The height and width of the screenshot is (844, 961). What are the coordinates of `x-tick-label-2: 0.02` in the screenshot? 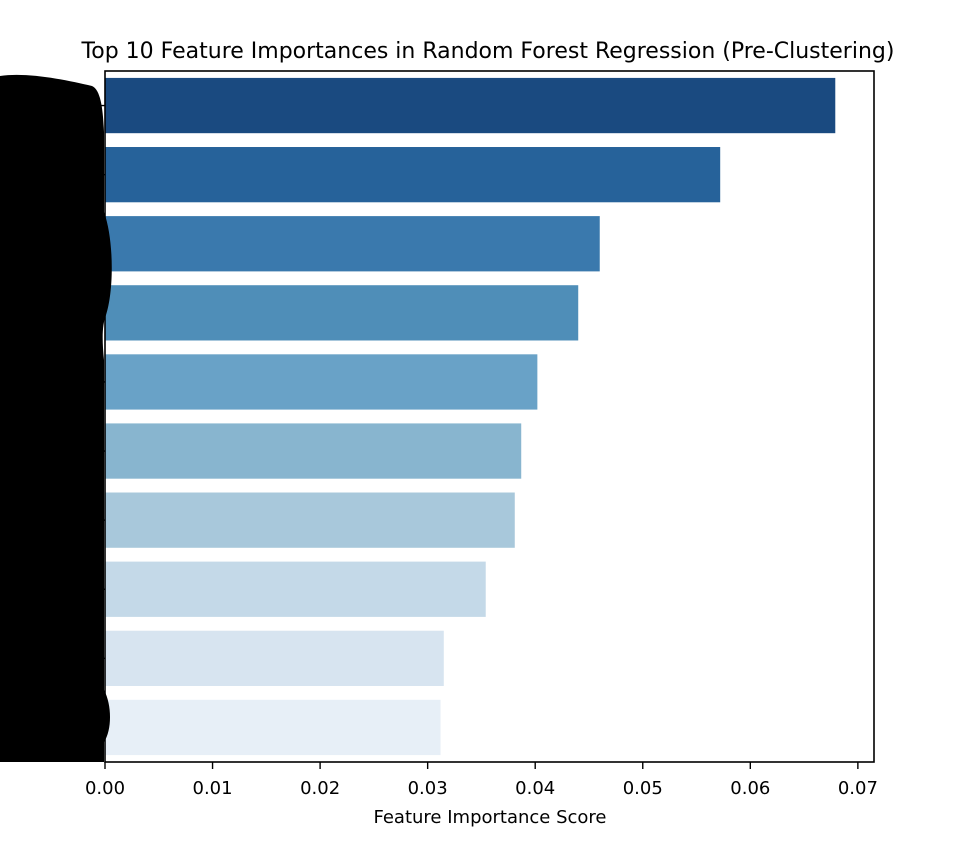 It's located at (320, 788).